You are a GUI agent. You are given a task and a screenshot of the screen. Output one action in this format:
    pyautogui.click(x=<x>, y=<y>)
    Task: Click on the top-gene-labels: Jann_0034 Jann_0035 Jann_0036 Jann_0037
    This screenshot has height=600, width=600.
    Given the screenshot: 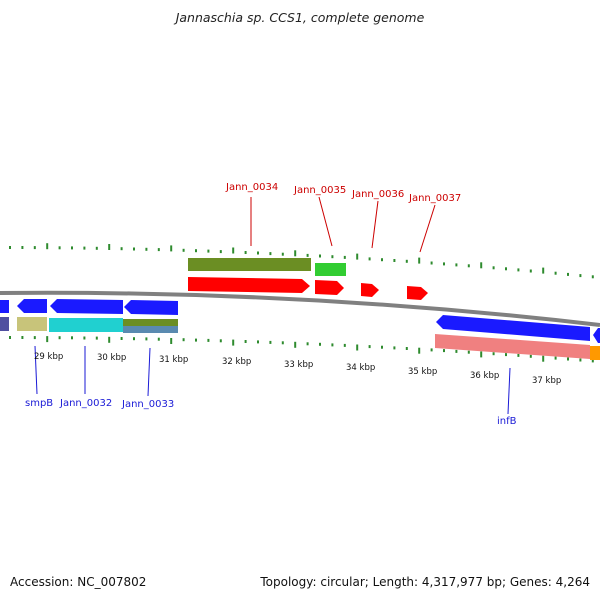 What is the action you would take?
    pyautogui.click(x=343, y=193)
    